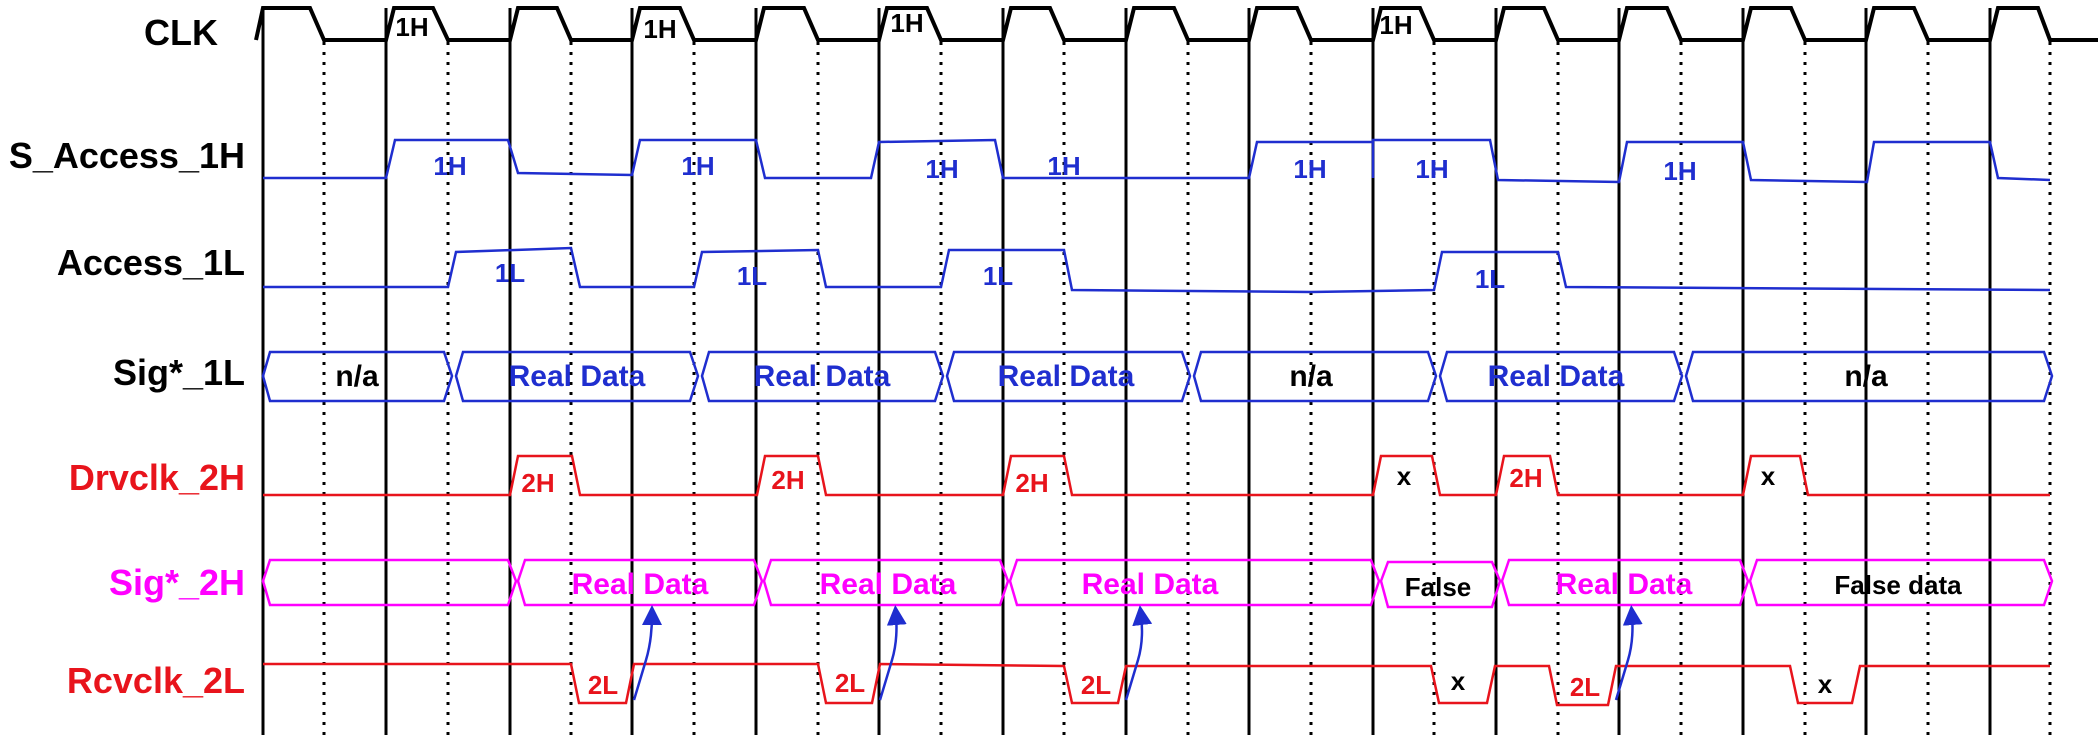  I want to click on sig-2h-bus, so click(1157, 583).